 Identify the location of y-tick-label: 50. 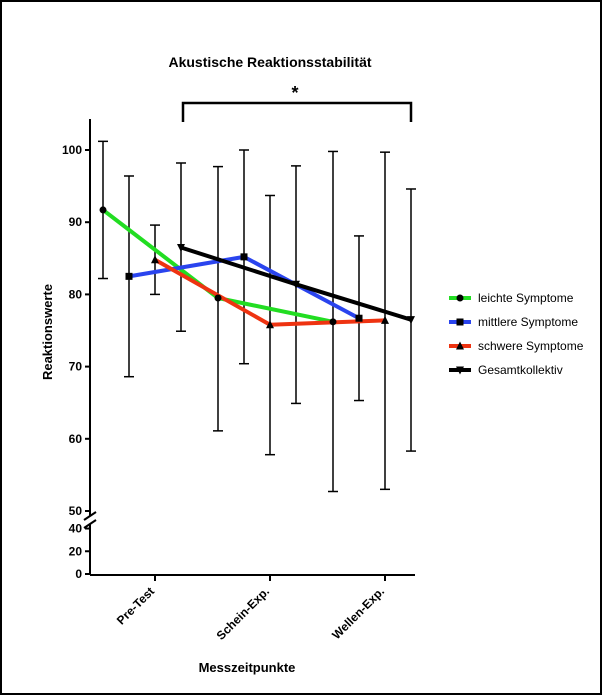
(76, 511).